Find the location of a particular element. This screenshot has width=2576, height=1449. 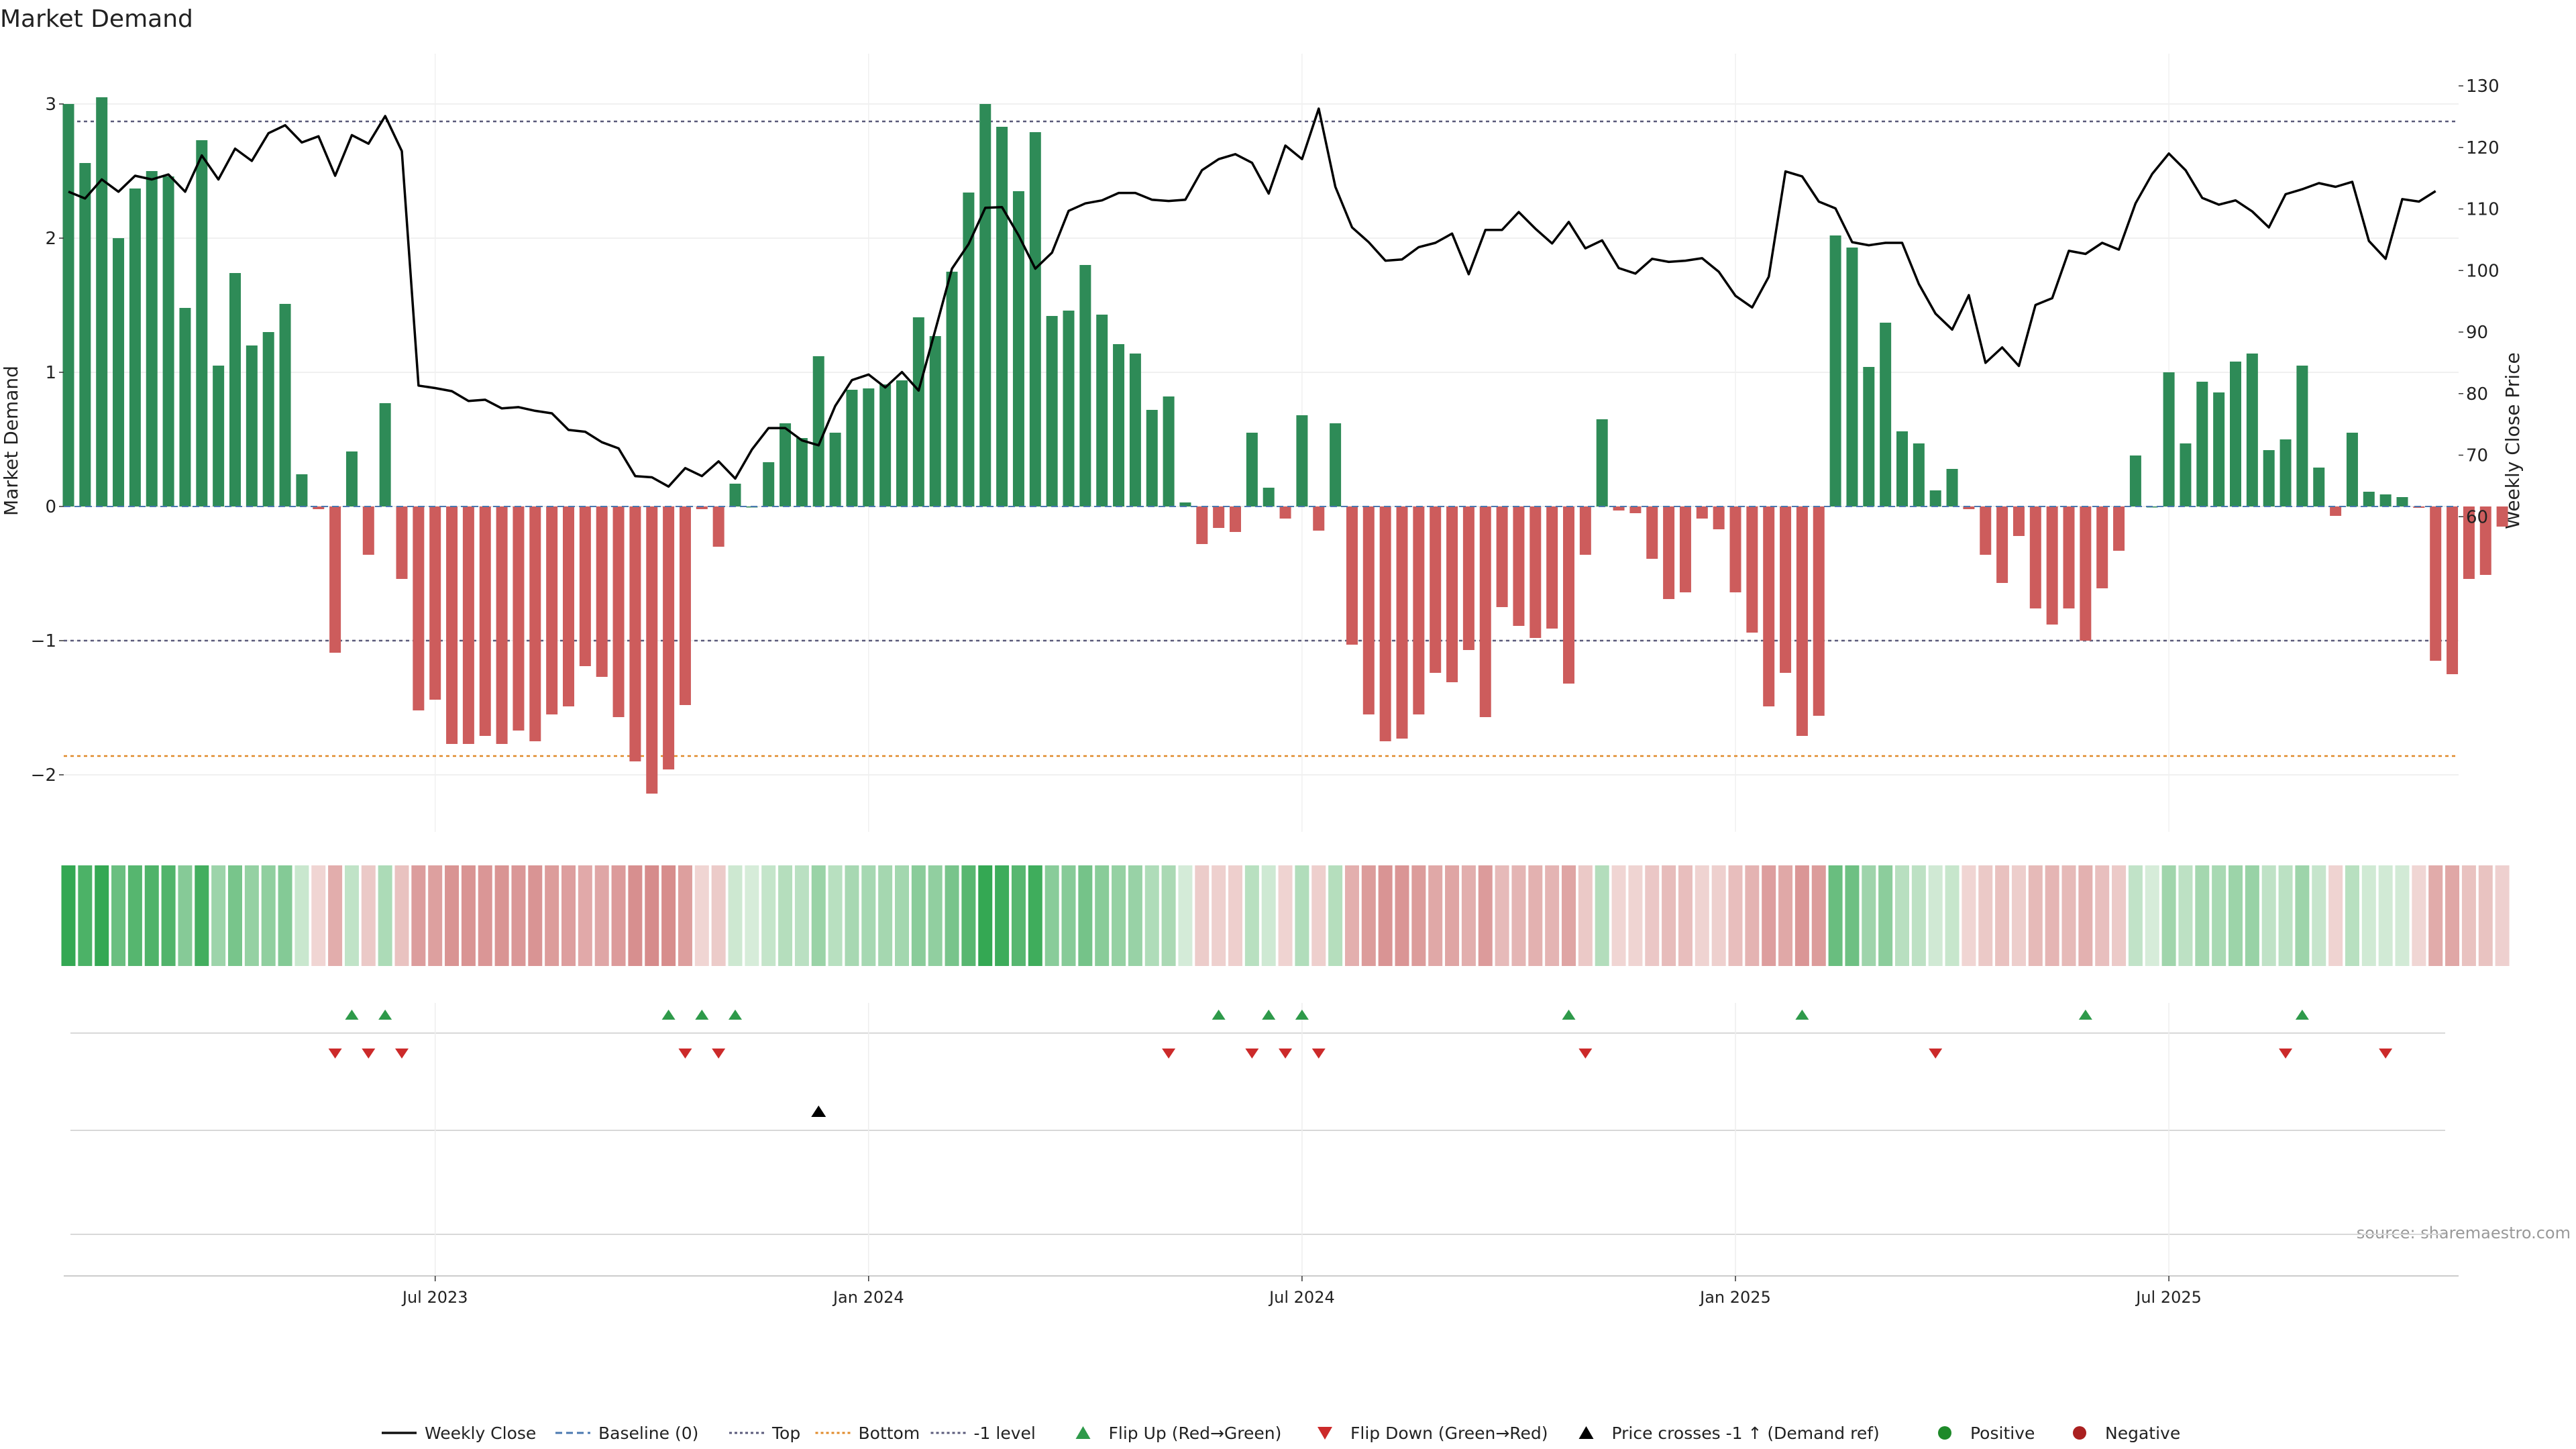

price-cross-marker is located at coordinates (818, 1111).